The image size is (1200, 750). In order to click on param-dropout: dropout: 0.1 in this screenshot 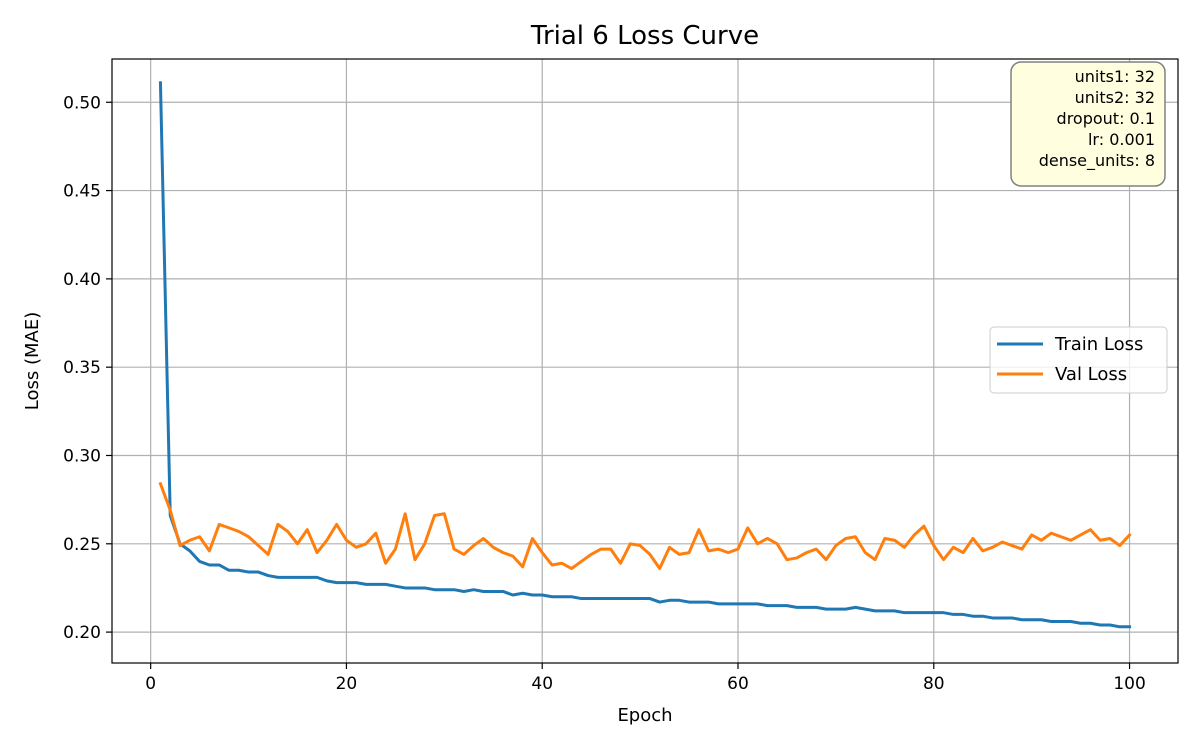, I will do `click(1106, 118)`.